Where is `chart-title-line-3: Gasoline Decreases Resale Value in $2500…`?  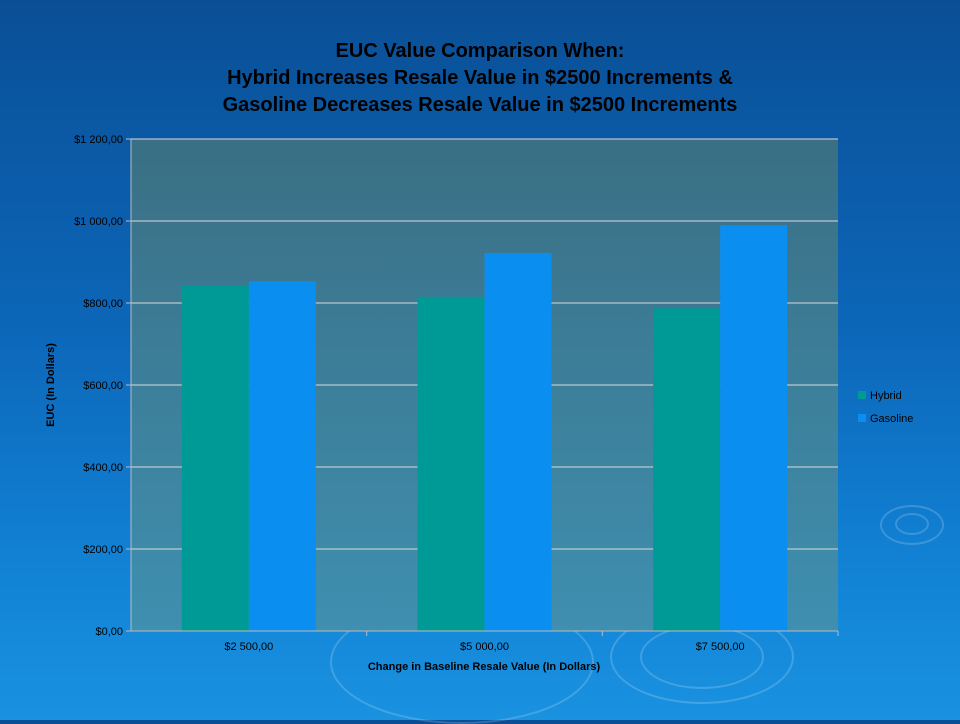
chart-title-line-3: Gasoline Decreases Resale Value in $2500… is located at coordinates (480, 105).